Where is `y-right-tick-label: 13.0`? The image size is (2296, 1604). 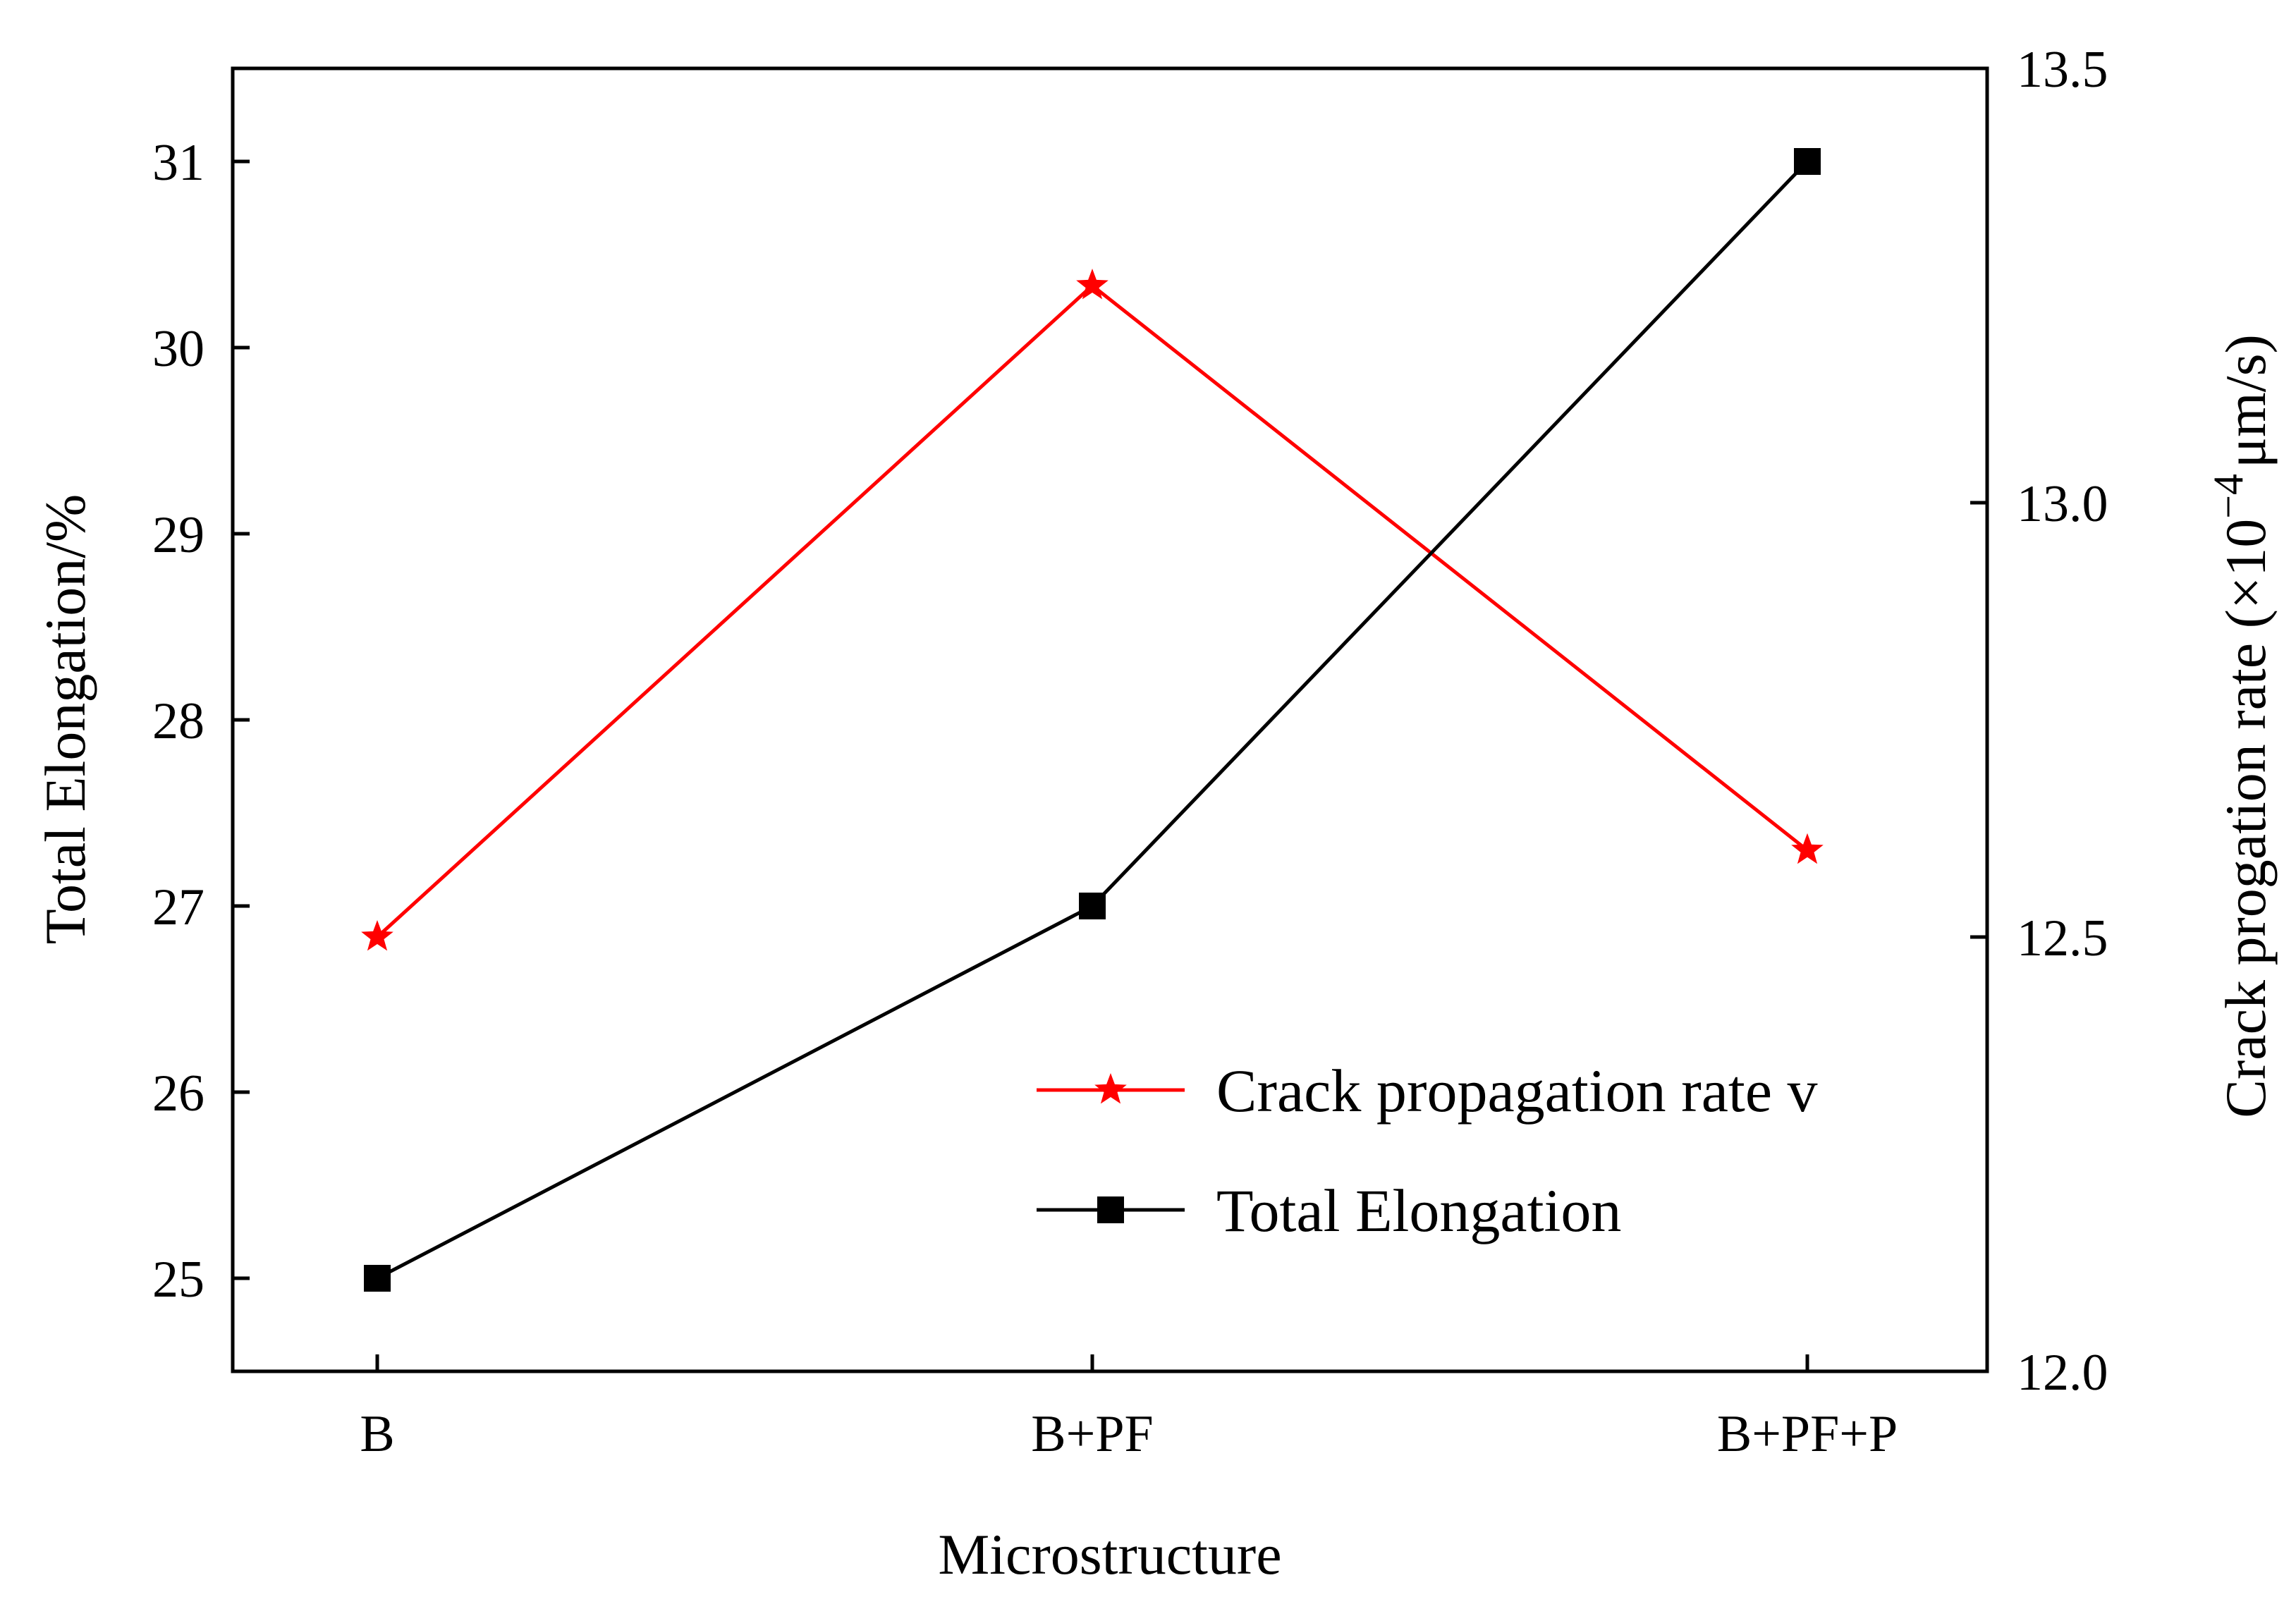
y-right-tick-label: 13.0 is located at coordinates (2062, 504).